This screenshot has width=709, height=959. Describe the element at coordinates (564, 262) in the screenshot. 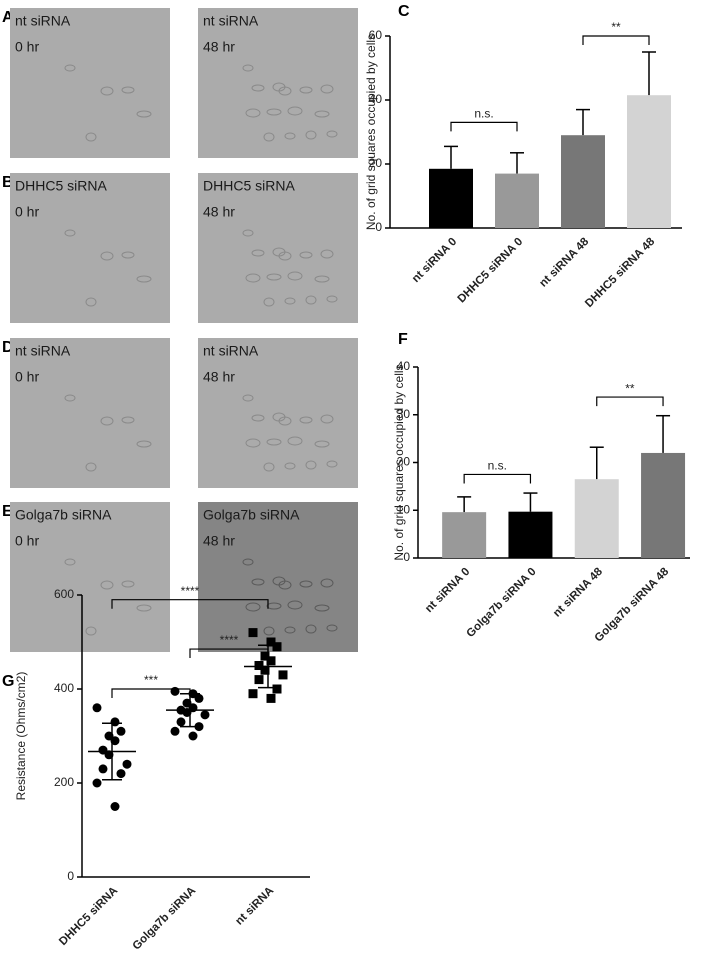

I see `x-tick-label: nt siRNA 48` at that location.